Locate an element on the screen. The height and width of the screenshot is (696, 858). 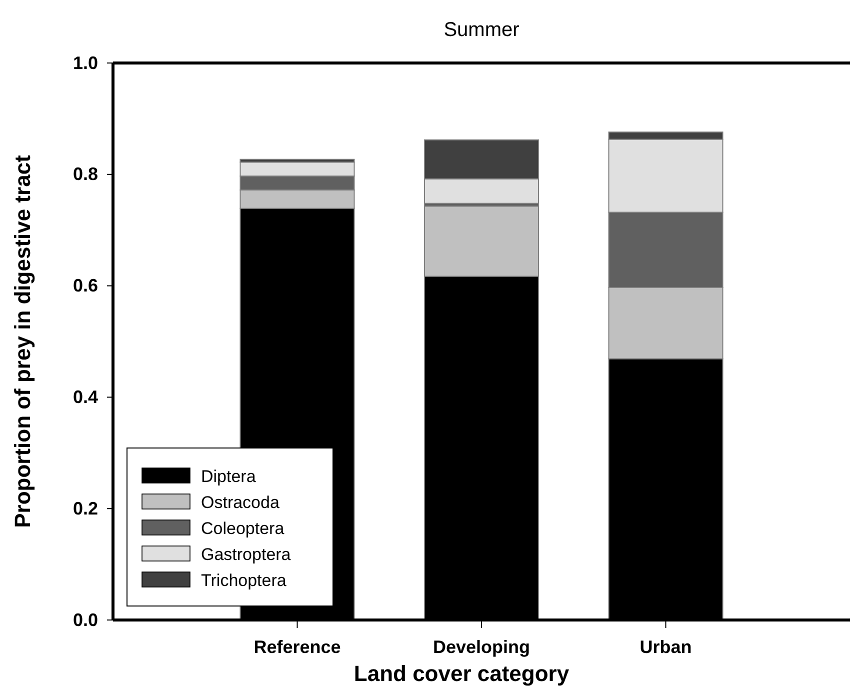
x-tick-label: Reference is located at coordinates (297, 647).